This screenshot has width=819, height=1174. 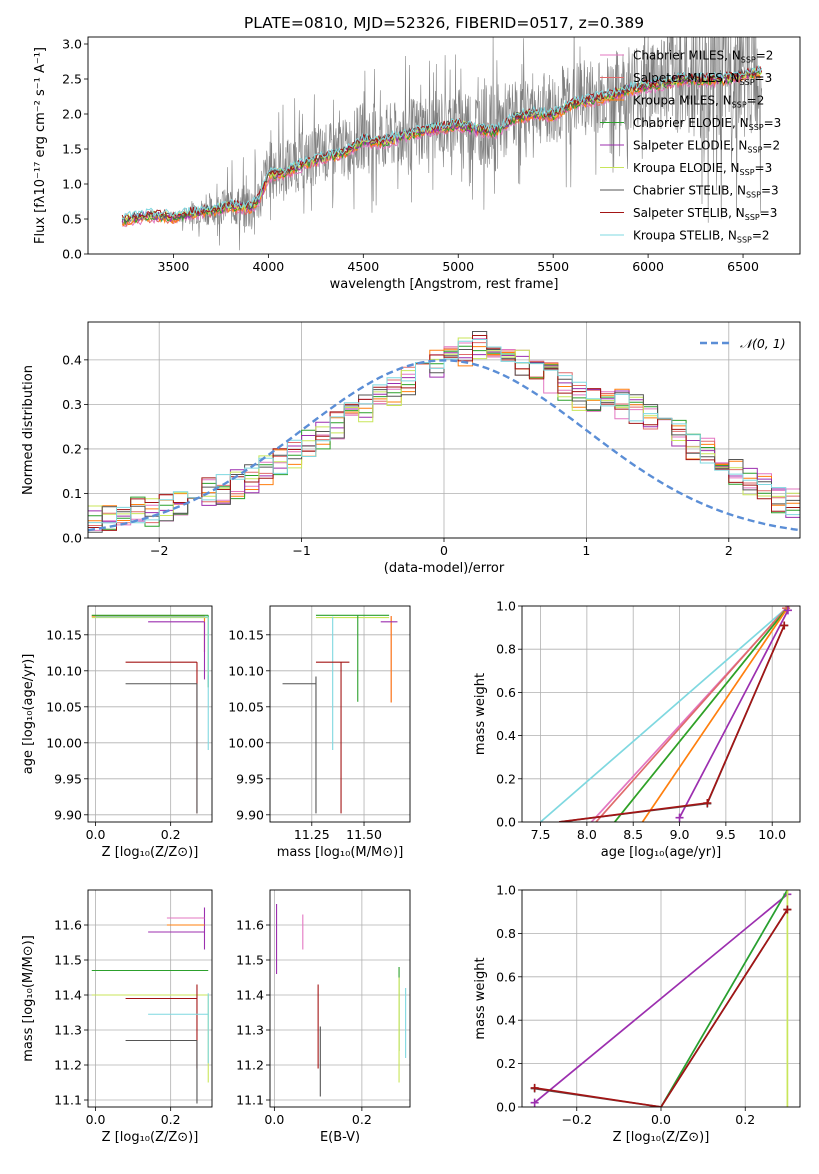 What do you see at coordinates (174, 266) in the screenshot?
I see `x-tick-label: 3500` at bounding box center [174, 266].